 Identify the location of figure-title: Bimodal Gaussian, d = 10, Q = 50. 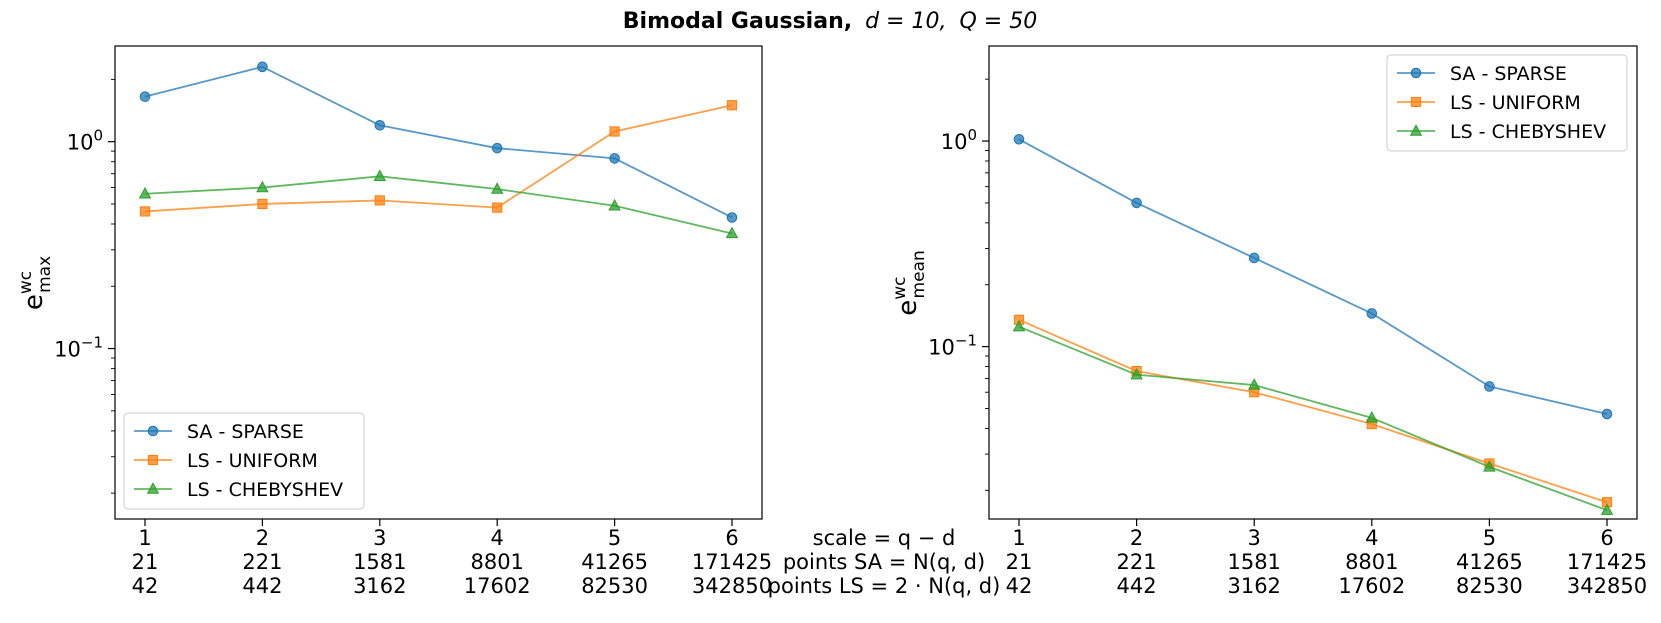
(830, 21).